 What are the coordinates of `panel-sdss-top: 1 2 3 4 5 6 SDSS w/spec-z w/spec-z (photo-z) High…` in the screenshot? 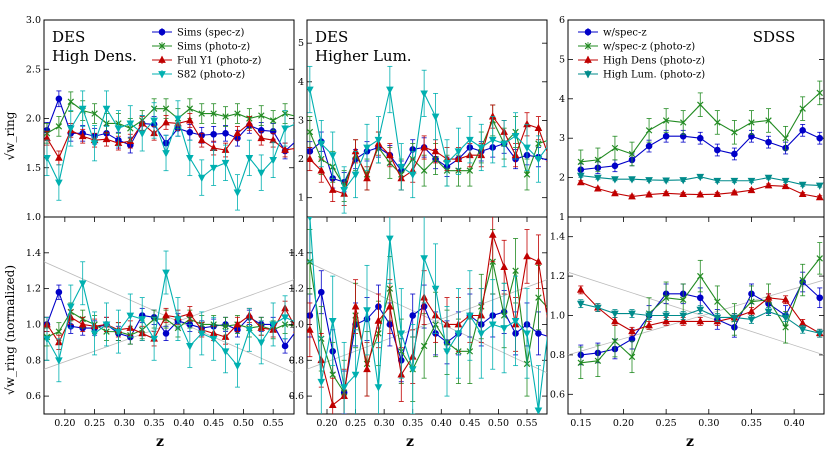 It's located at (692, 119).